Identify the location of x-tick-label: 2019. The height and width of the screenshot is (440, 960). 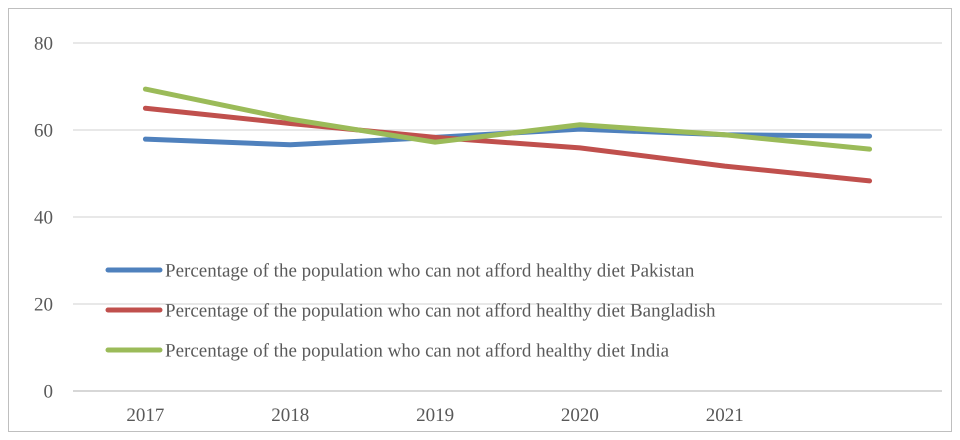
(435, 415).